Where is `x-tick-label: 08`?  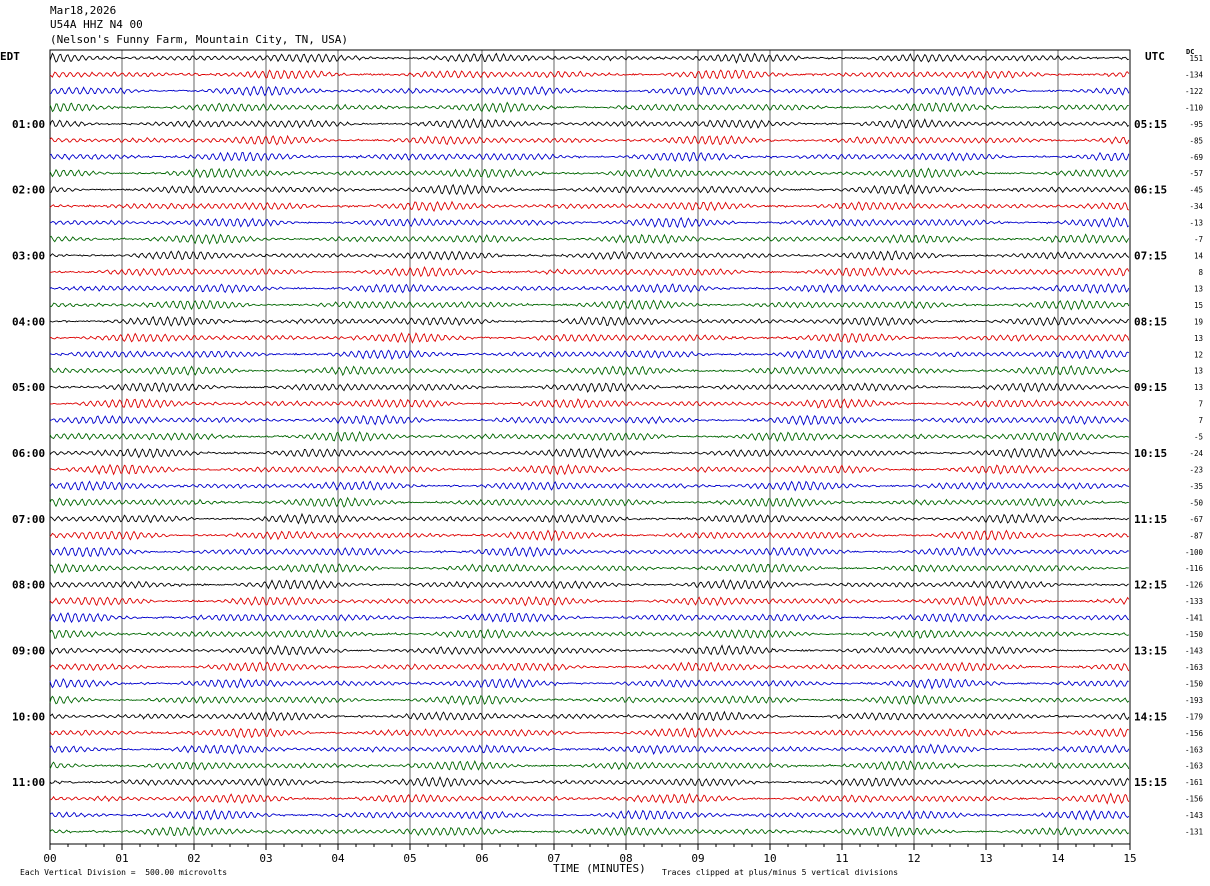 x-tick-label: 08 is located at coordinates (625, 858).